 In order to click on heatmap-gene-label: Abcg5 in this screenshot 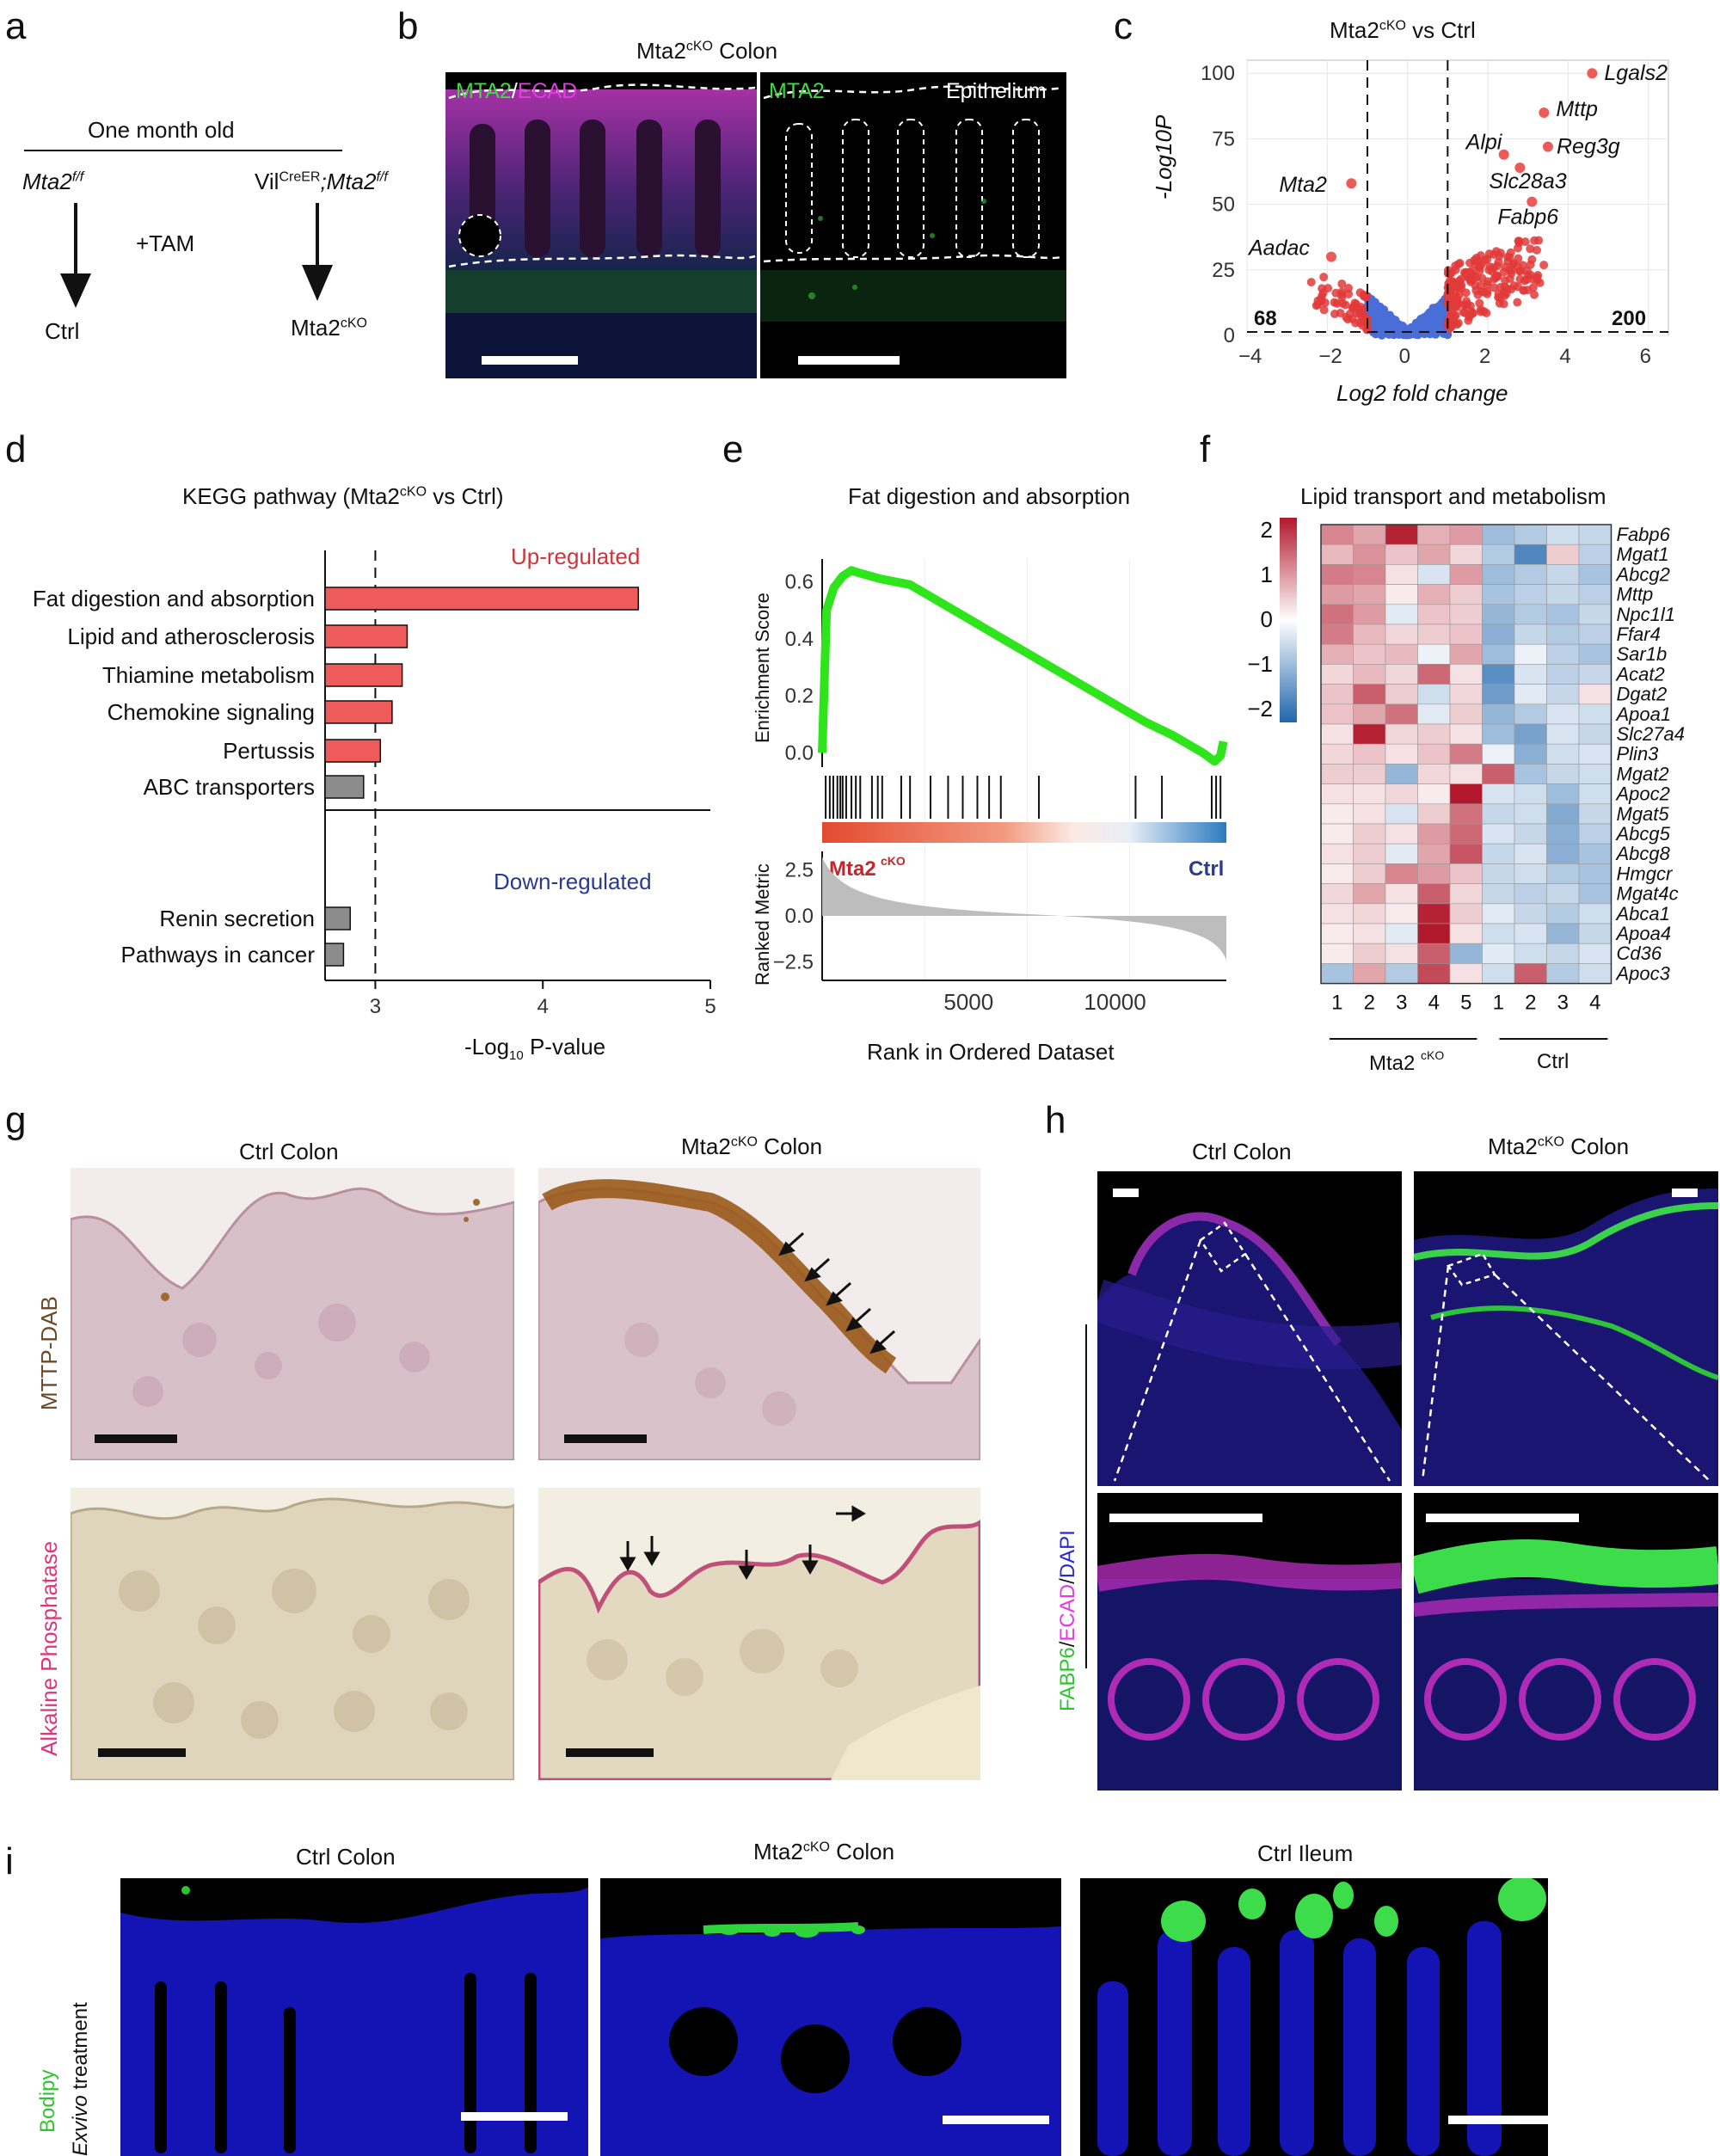, I will do `click(1643, 834)`.